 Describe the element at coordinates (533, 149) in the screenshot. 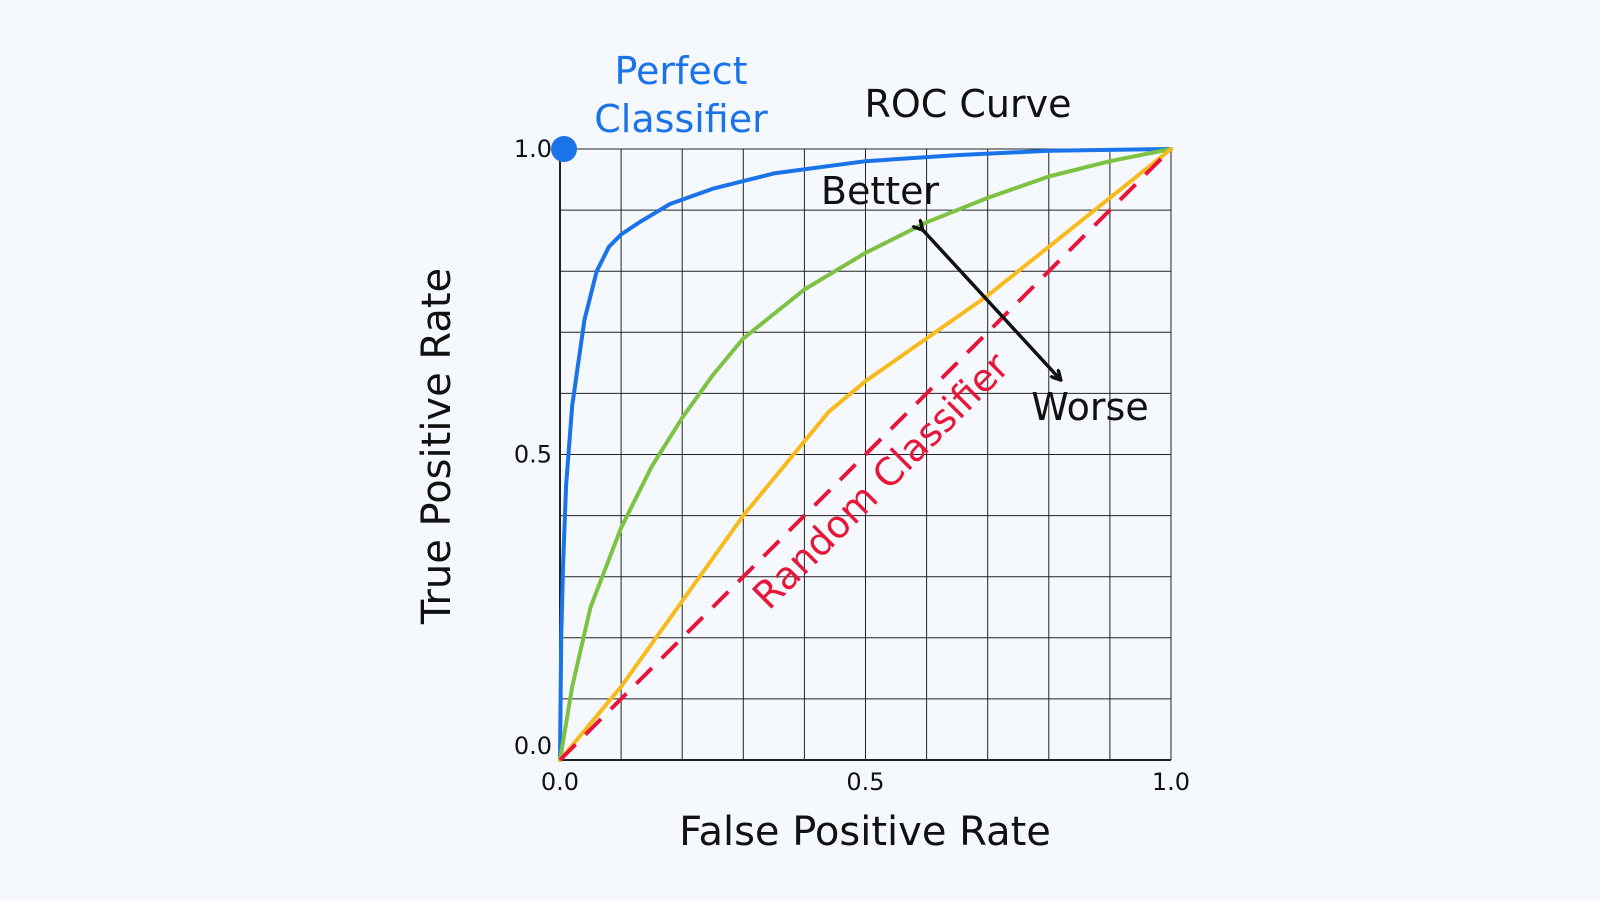

I see `y-tick-label: 1.0` at that location.